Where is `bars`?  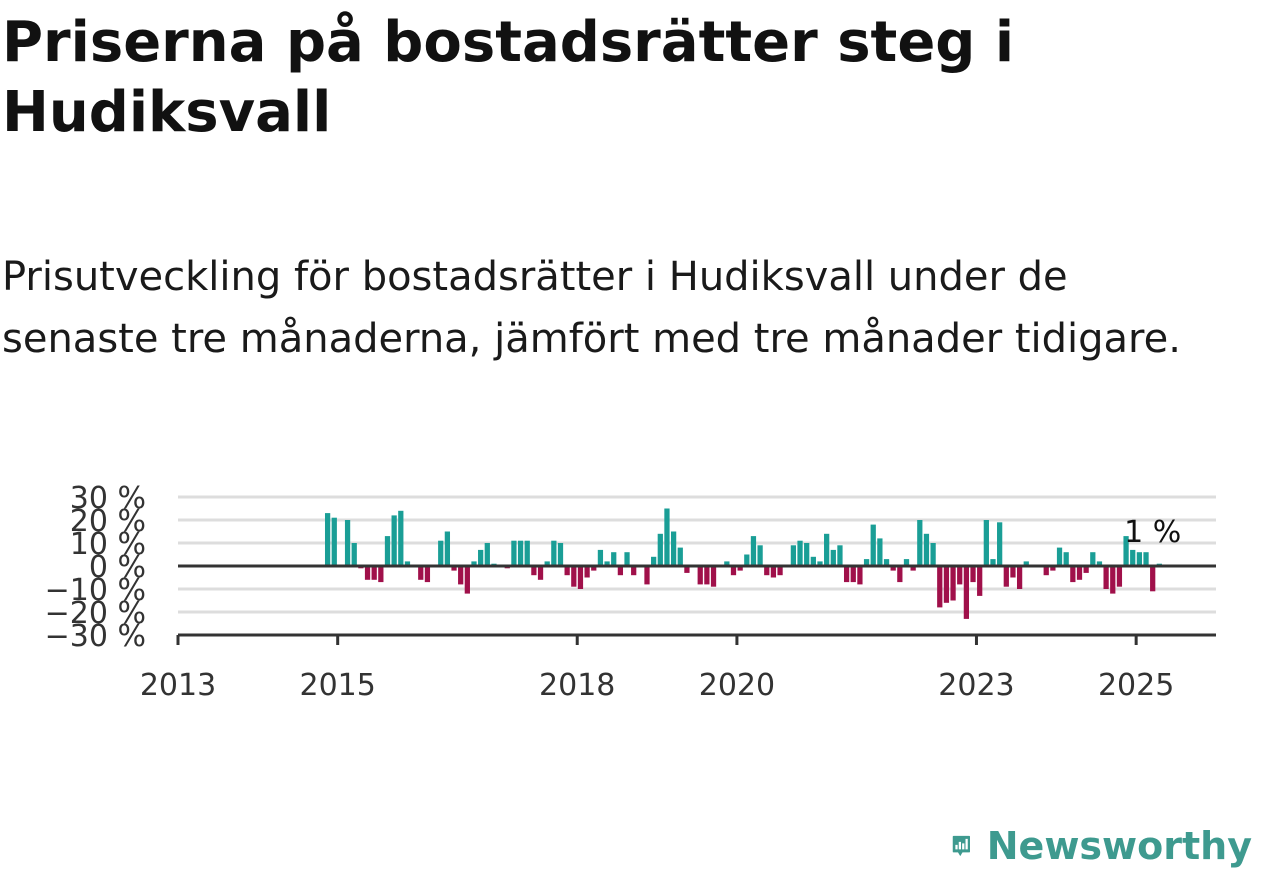
bars is located at coordinates (743, 563).